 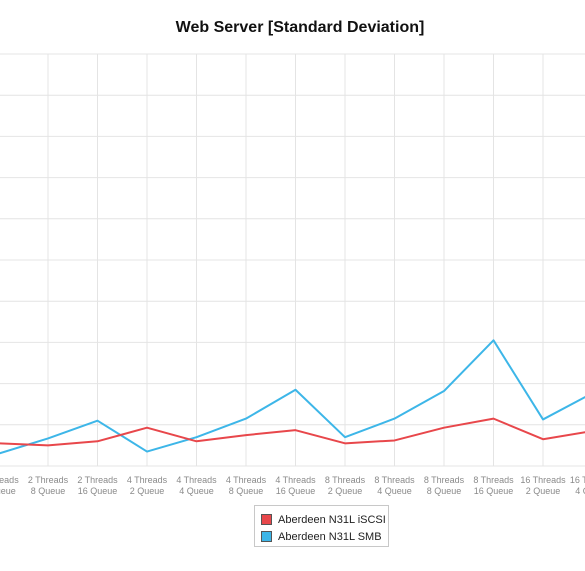 I want to click on x-tick-label: 4 Threads 2 Queue, so click(x=147, y=485).